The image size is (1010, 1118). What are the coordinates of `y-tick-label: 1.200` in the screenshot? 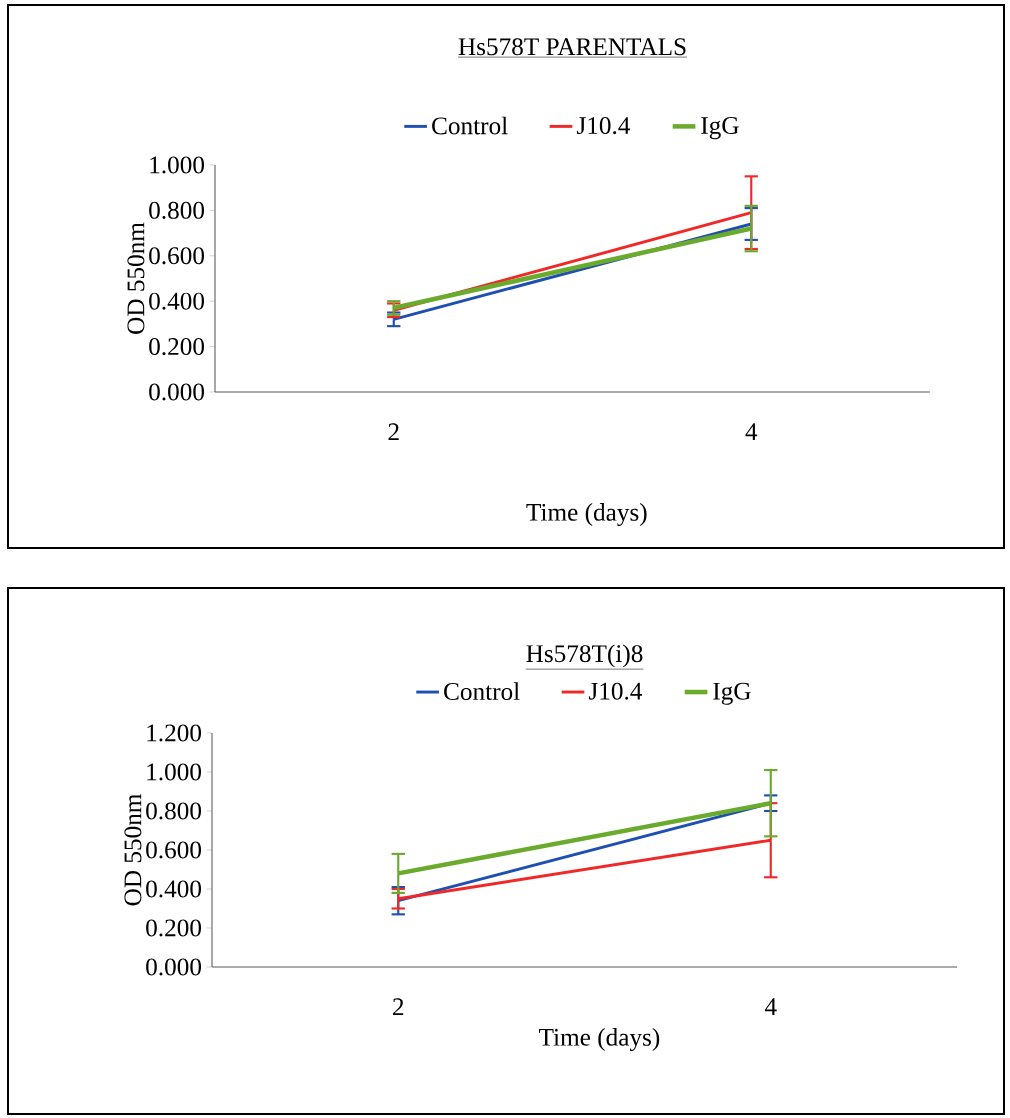 It's located at (174, 733).